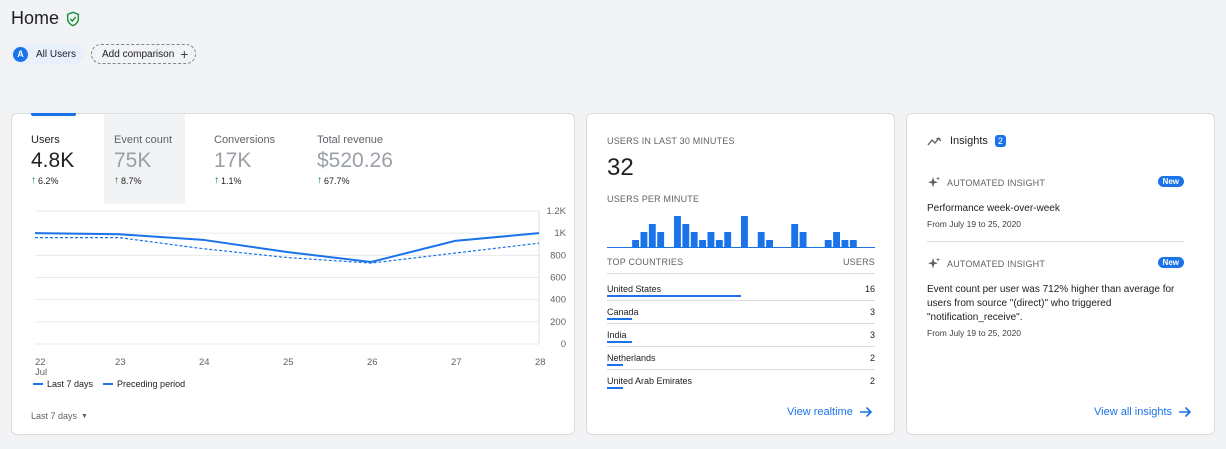  Describe the element at coordinates (149, 180) in the screenshot. I see `metric-change: ↑ 8.7%` at that location.